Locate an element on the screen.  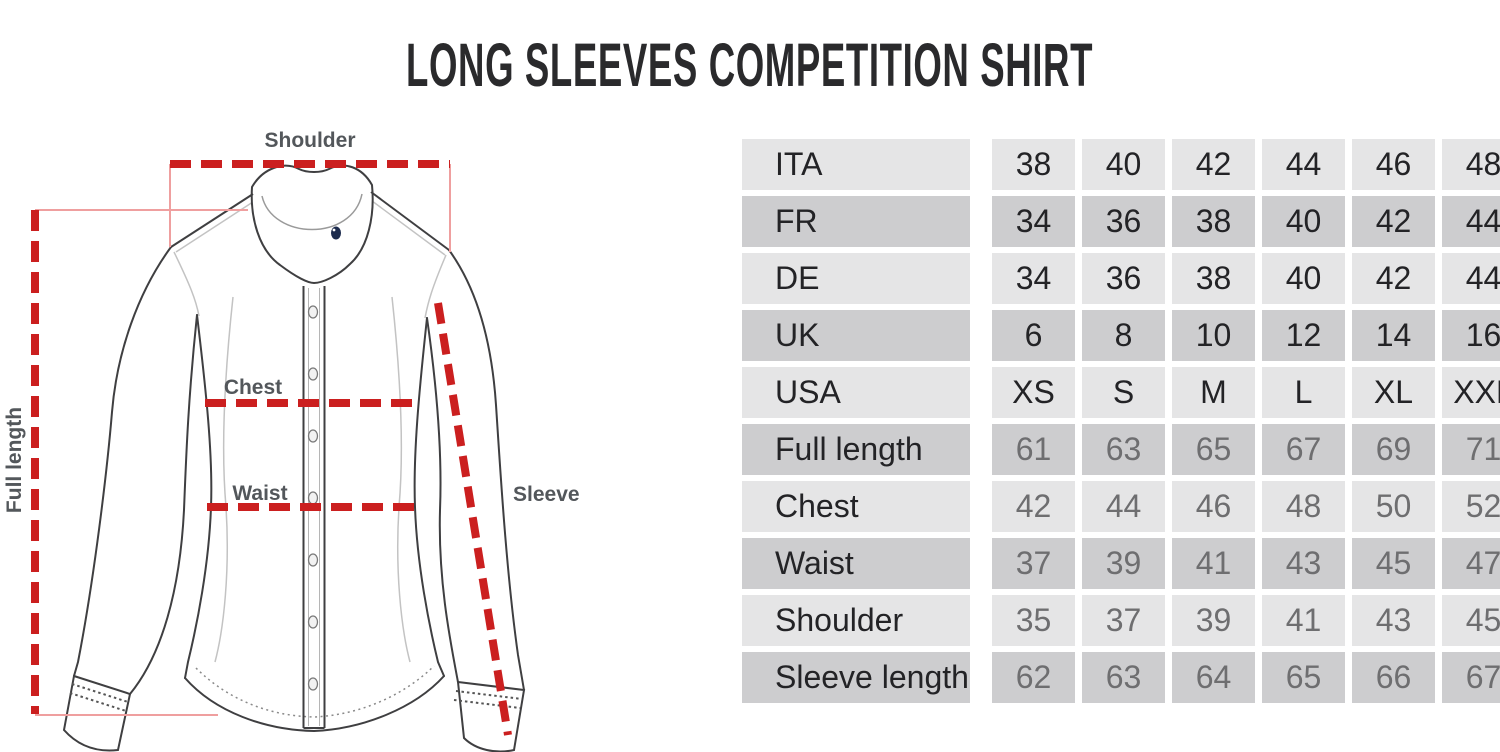
armhole-seam-left is located at coordinates (186, 284).